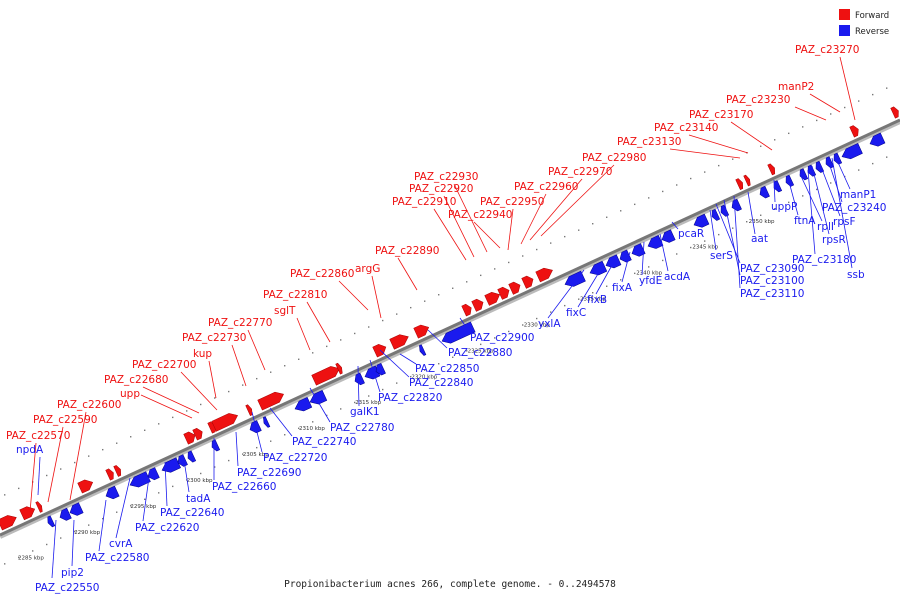  Describe the element at coordinates (121, 544) in the screenshot. I see `reverse-gene-label: cvrA` at that location.